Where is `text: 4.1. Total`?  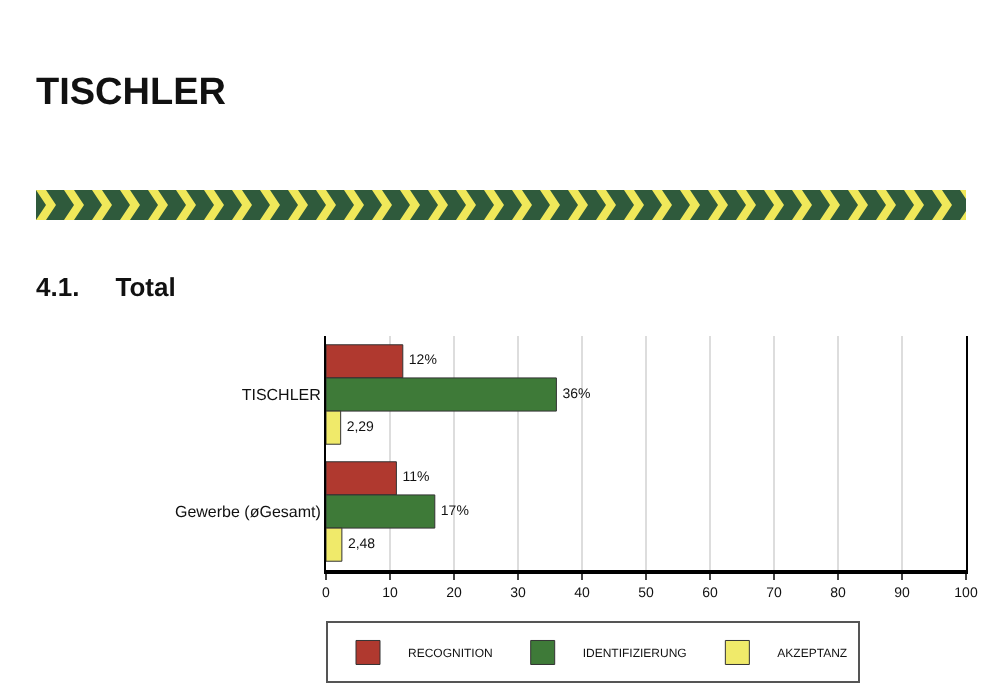 text: 4.1. Total is located at coordinates (106, 287).